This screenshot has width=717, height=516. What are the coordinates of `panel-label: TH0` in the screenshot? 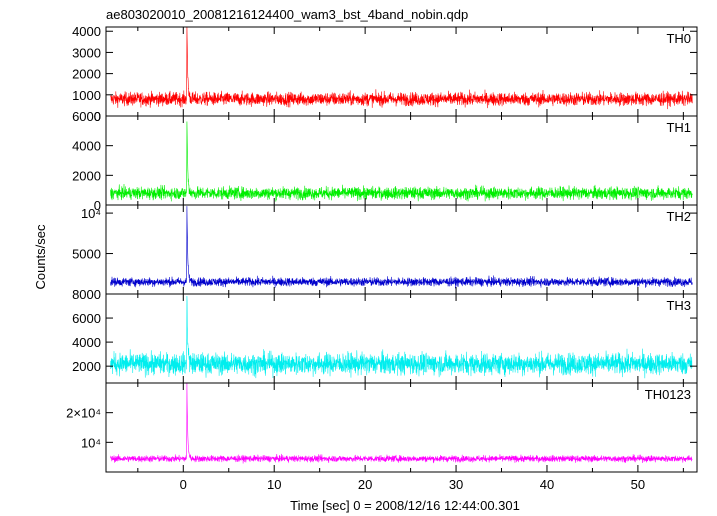 It's located at (678, 38).